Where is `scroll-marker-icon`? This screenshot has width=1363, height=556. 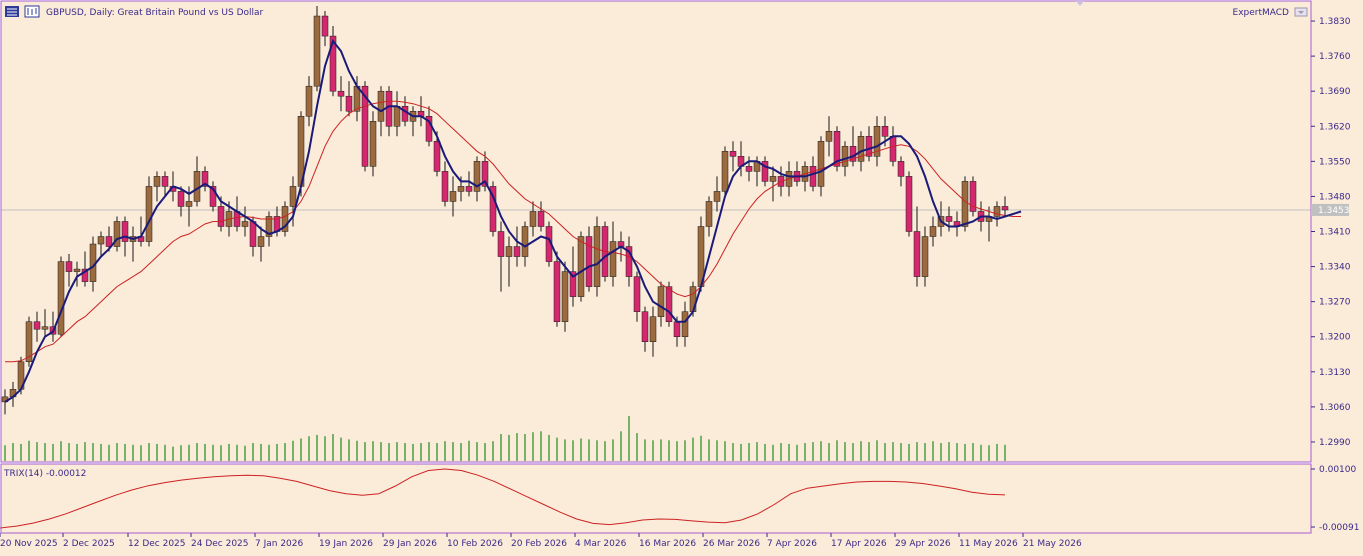
scroll-marker-icon is located at coordinates (1080, 3).